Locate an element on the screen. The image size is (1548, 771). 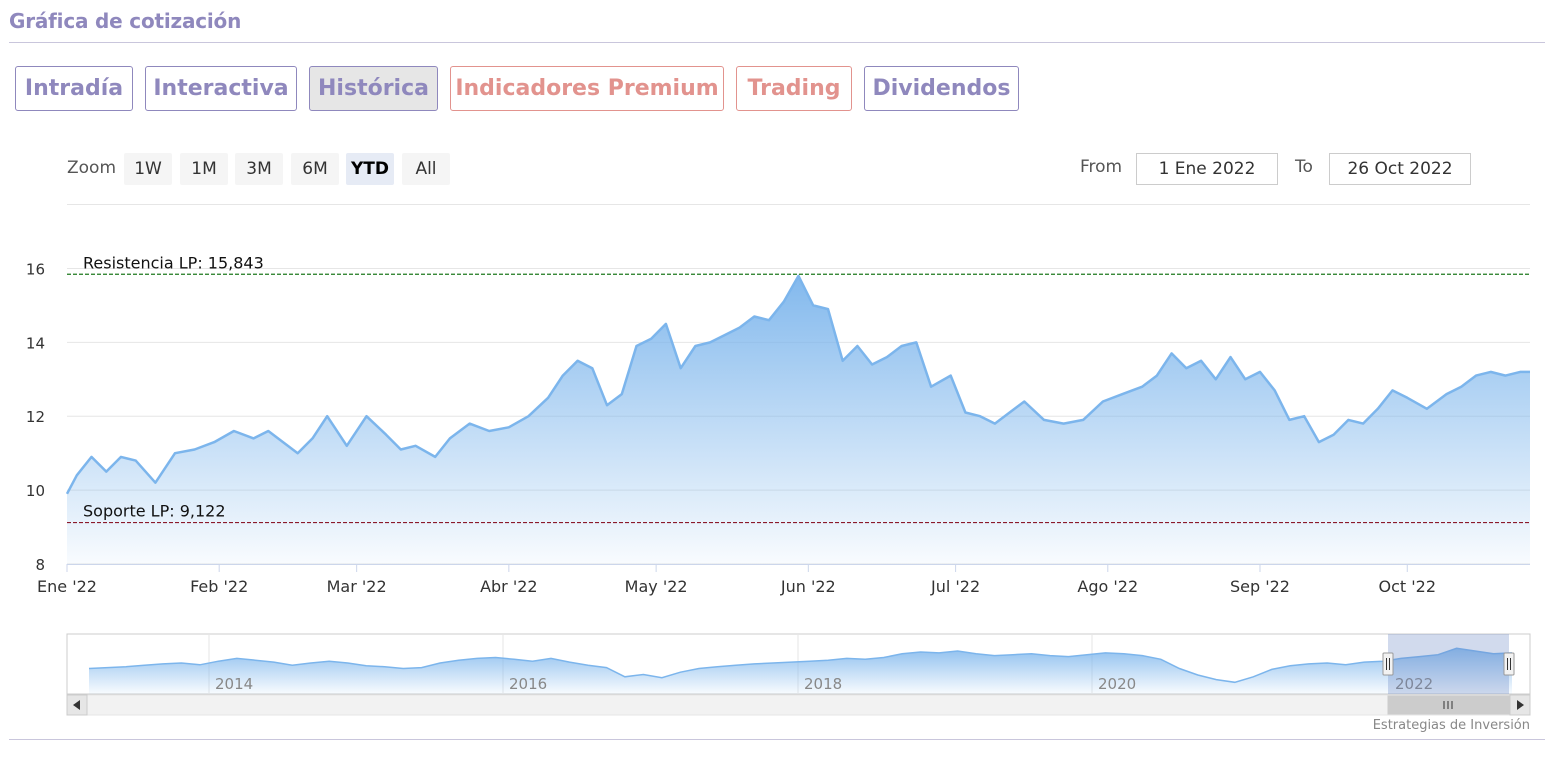
x-tick-label: Ene '22 is located at coordinates (67, 586).